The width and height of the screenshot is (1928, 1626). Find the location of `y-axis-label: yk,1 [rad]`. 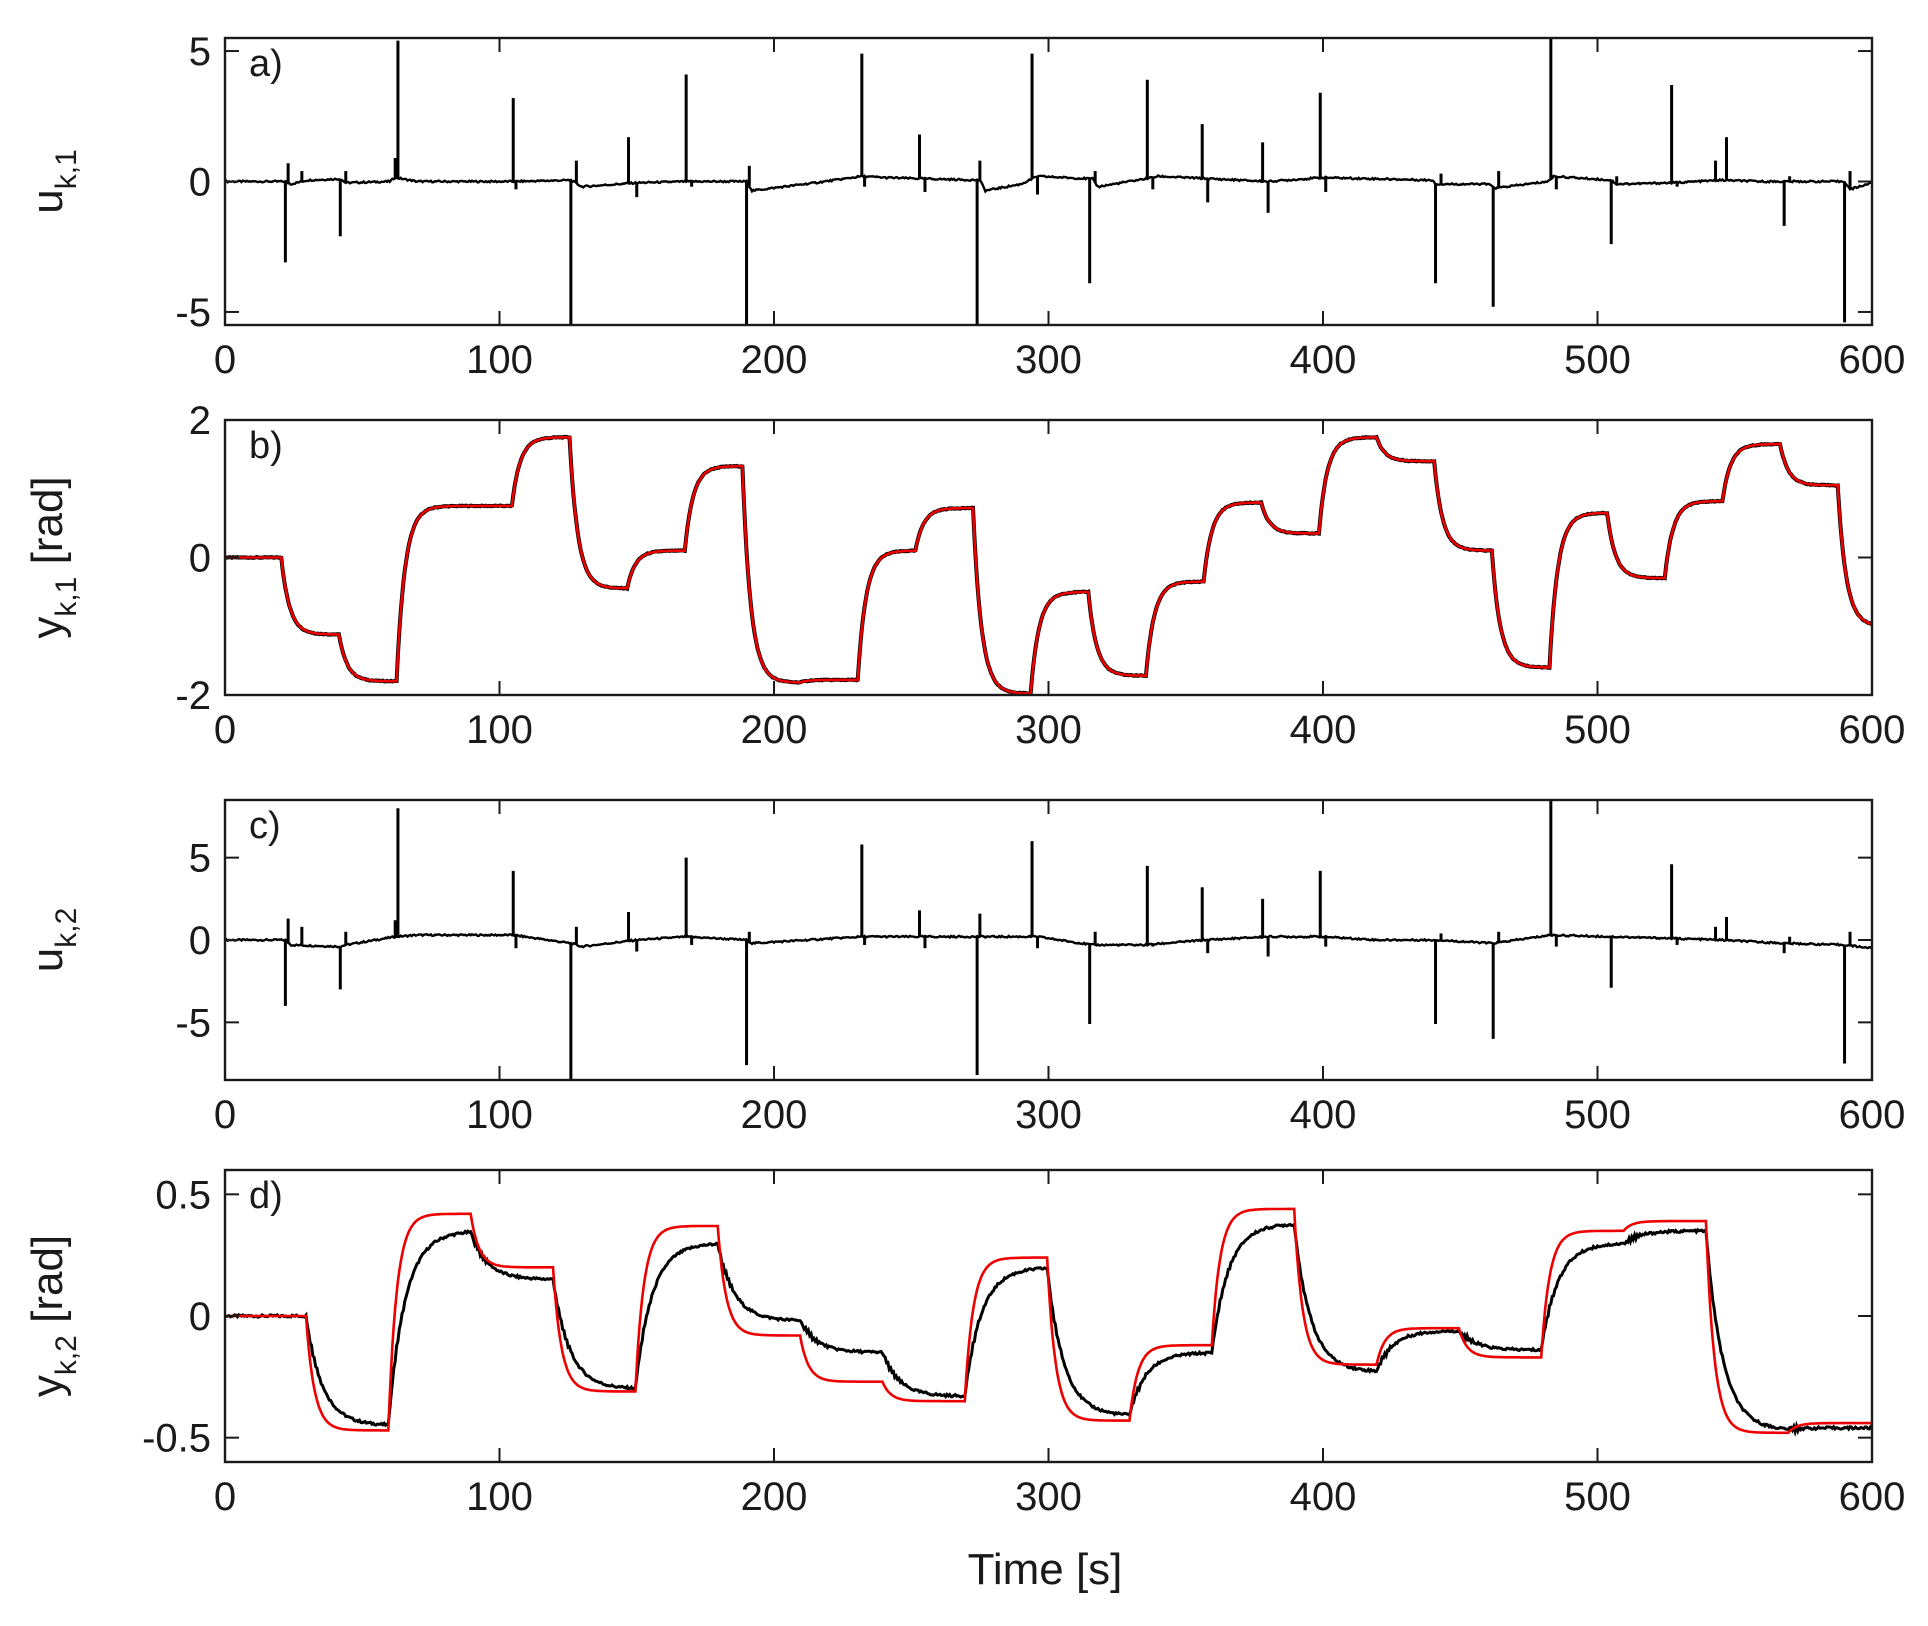

y-axis-label: yk,1 [rad] is located at coordinates (53, 557).